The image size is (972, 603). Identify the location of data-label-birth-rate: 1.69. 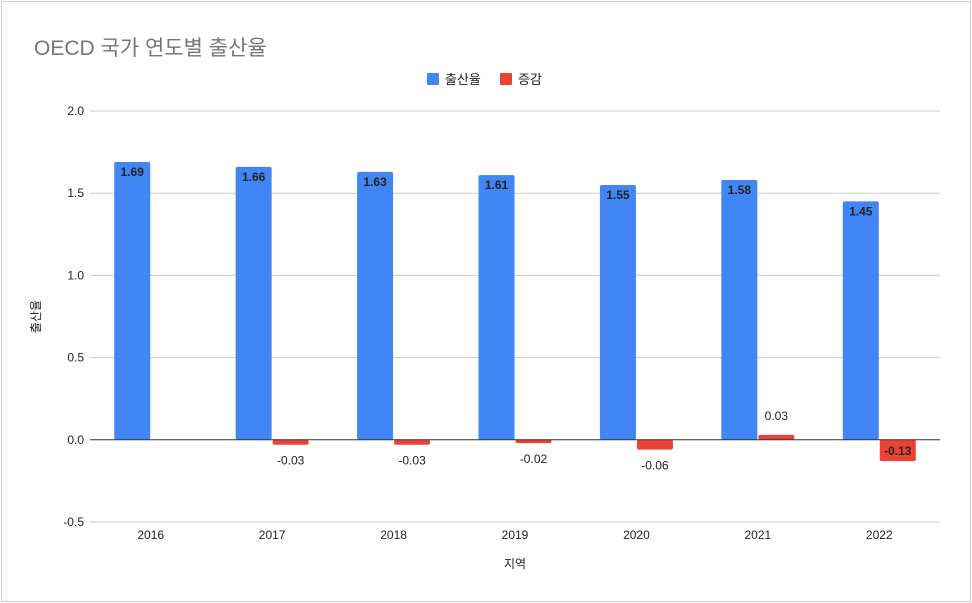
(133, 172).